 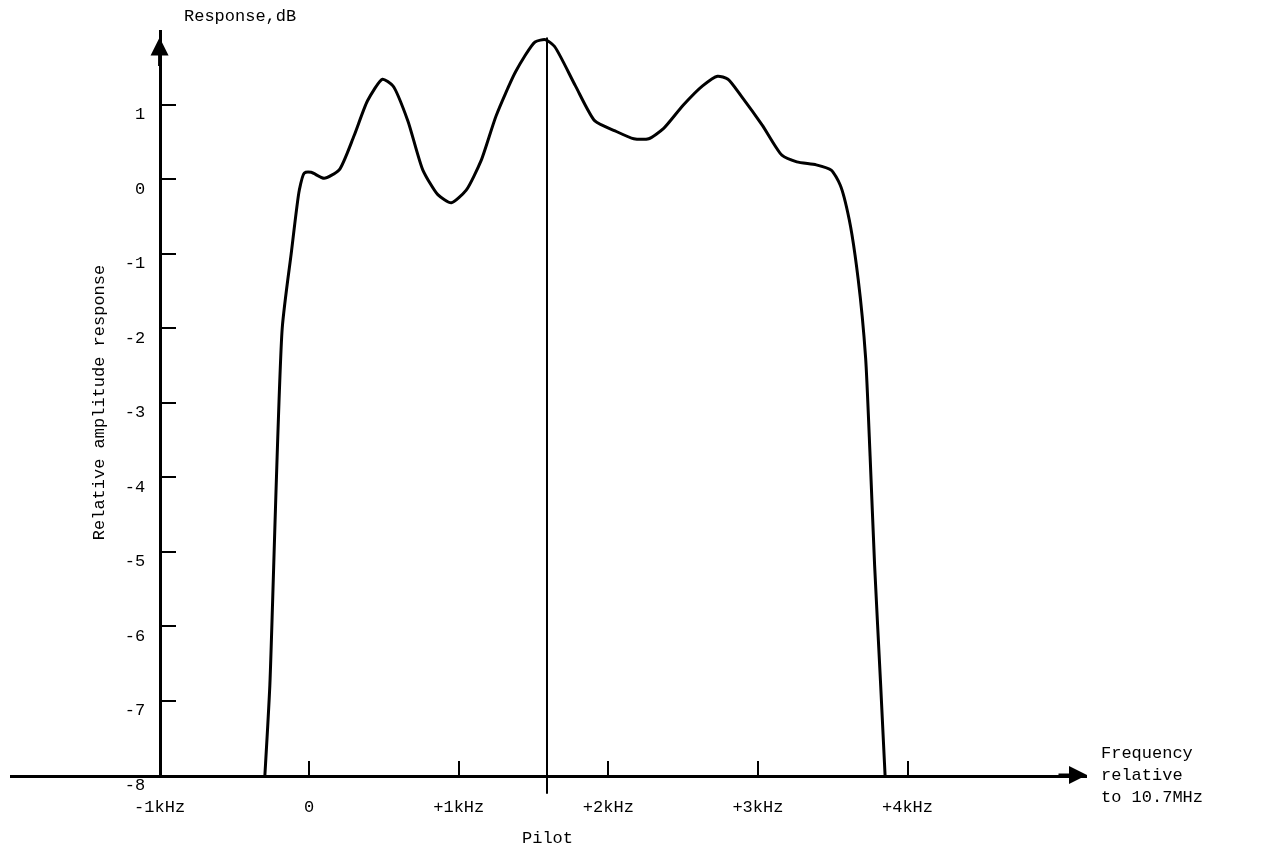 What do you see at coordinates (459, 808) in the screenshot?
I see `x-tick-label: +1kHz` at bounding box center [459, 808].